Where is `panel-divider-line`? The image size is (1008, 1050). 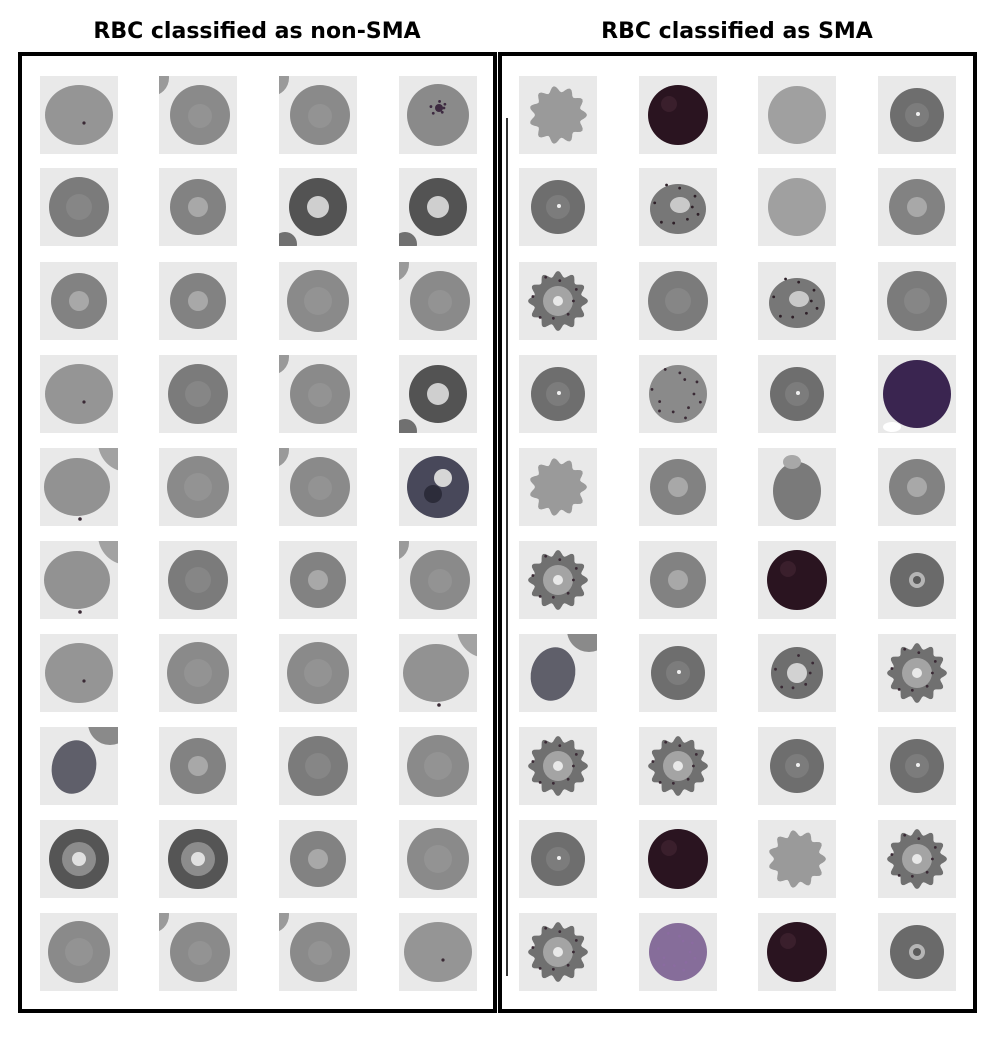 panel-divider-line is located at coordinates (507, 547).